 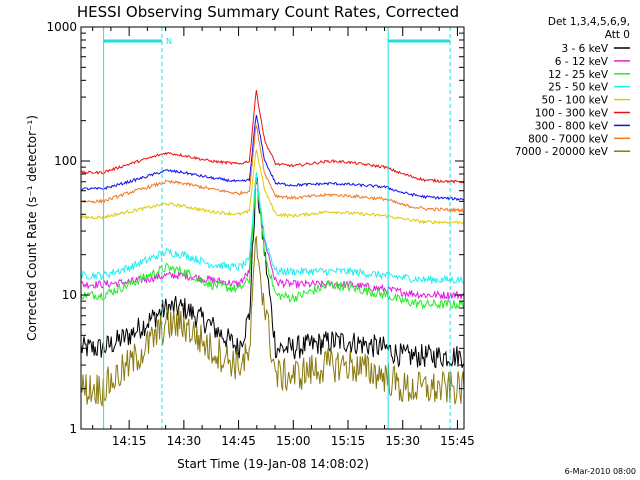 I want to click on legend-label-3: 25 - 50 keV, so click(x=578, y=88).